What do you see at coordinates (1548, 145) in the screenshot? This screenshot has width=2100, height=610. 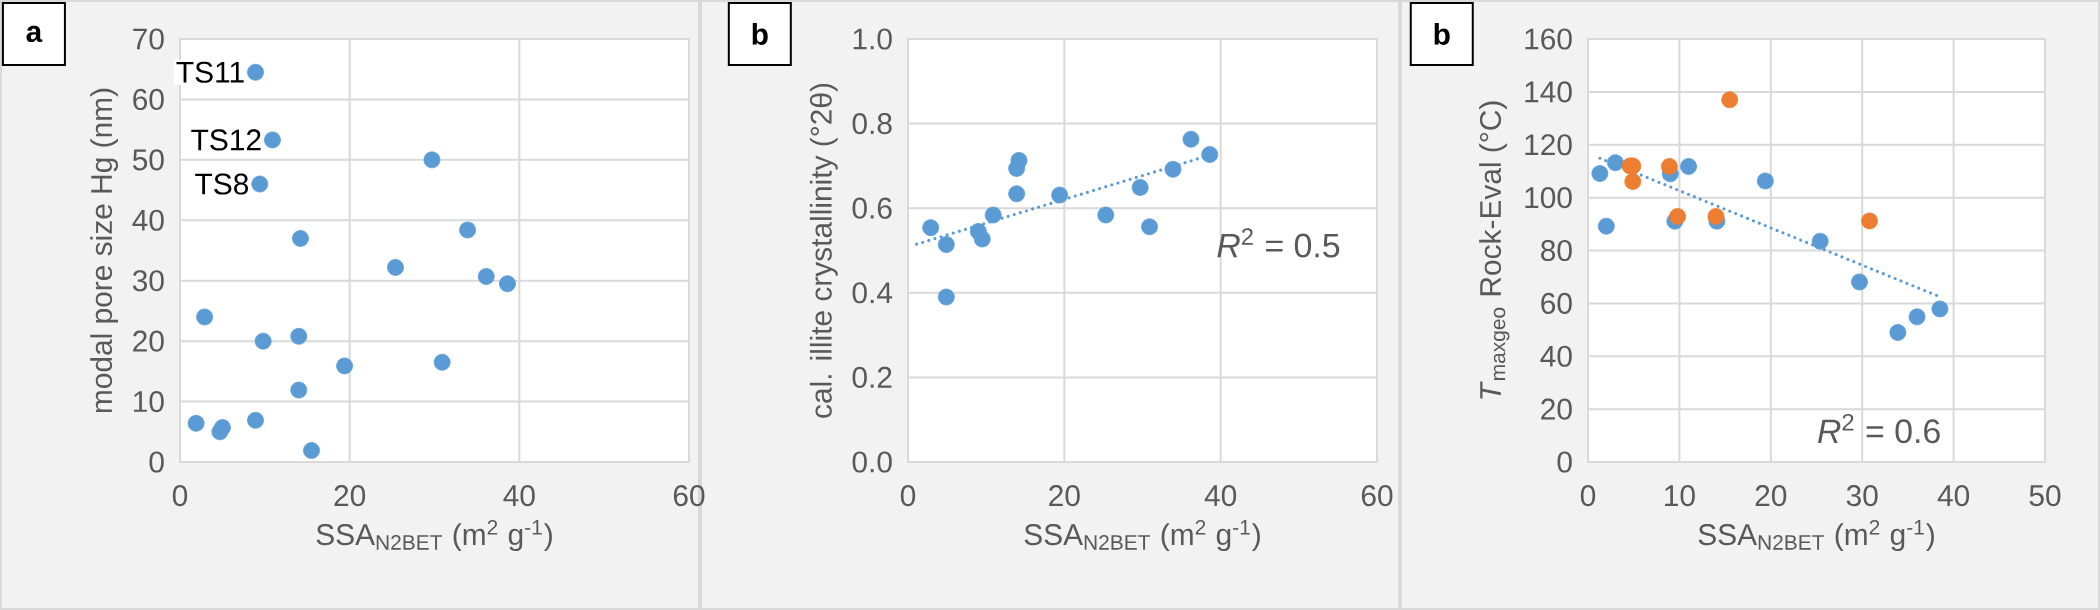 I see `y-tick-label: 120` at bounding box center [1548, 145].